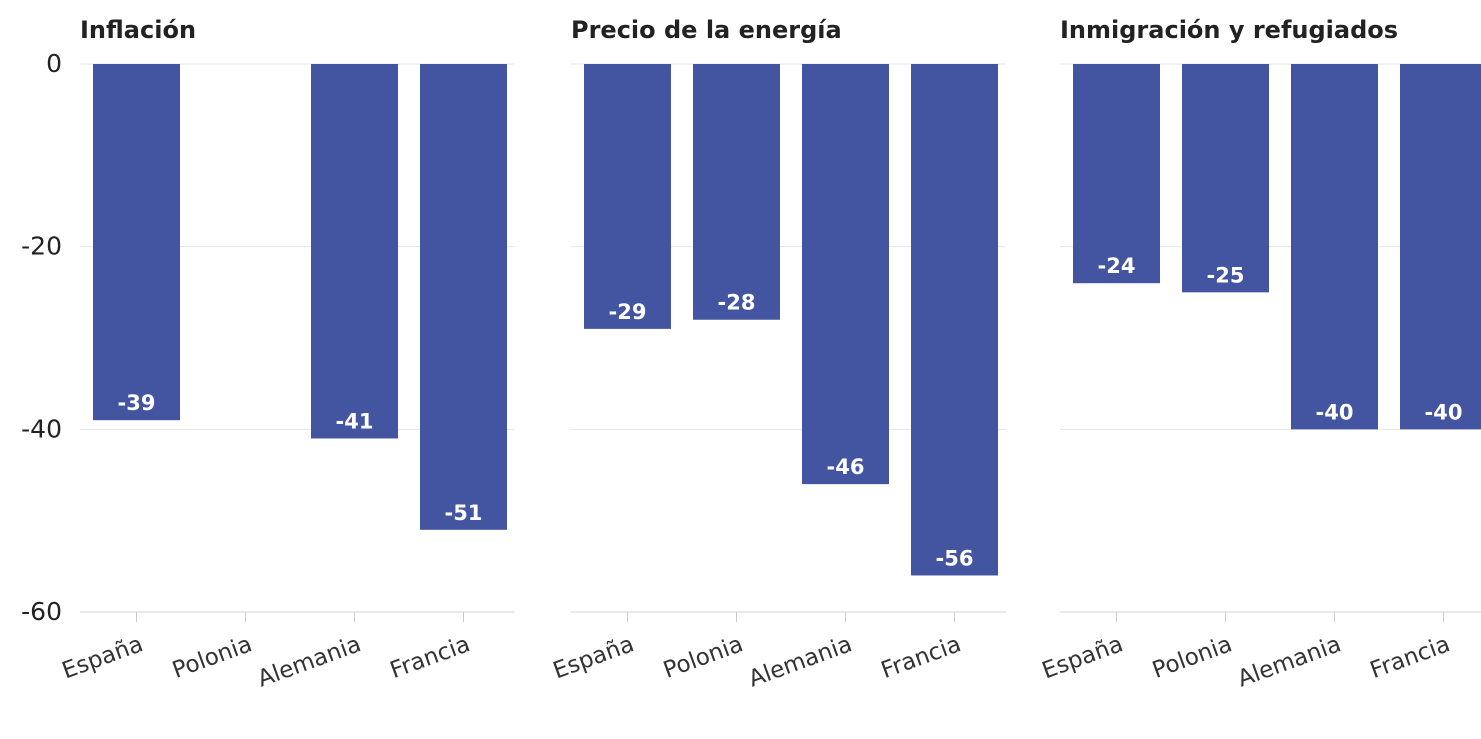 The width and height of the screenshot is (1481, 739). I want to click on bar-value-label: -46, so click(846, 467).